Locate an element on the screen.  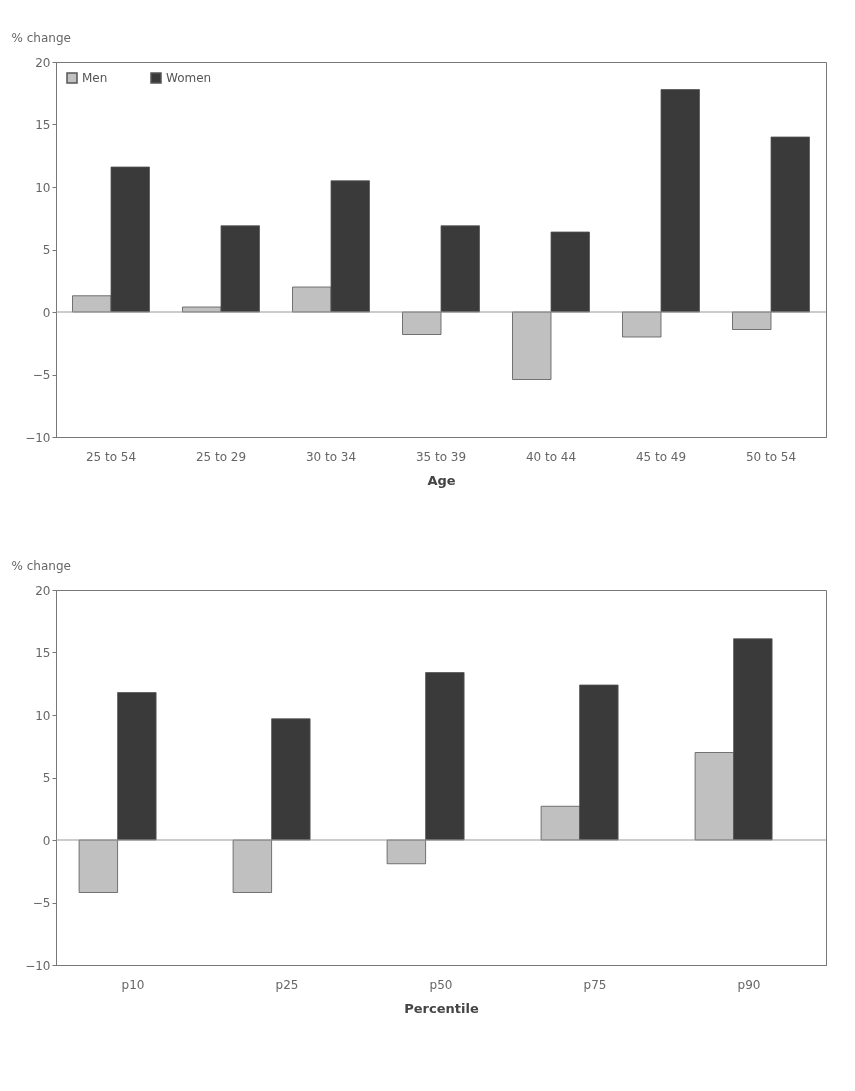
x-tick-label: p10 is located at coordinates (133, 984).